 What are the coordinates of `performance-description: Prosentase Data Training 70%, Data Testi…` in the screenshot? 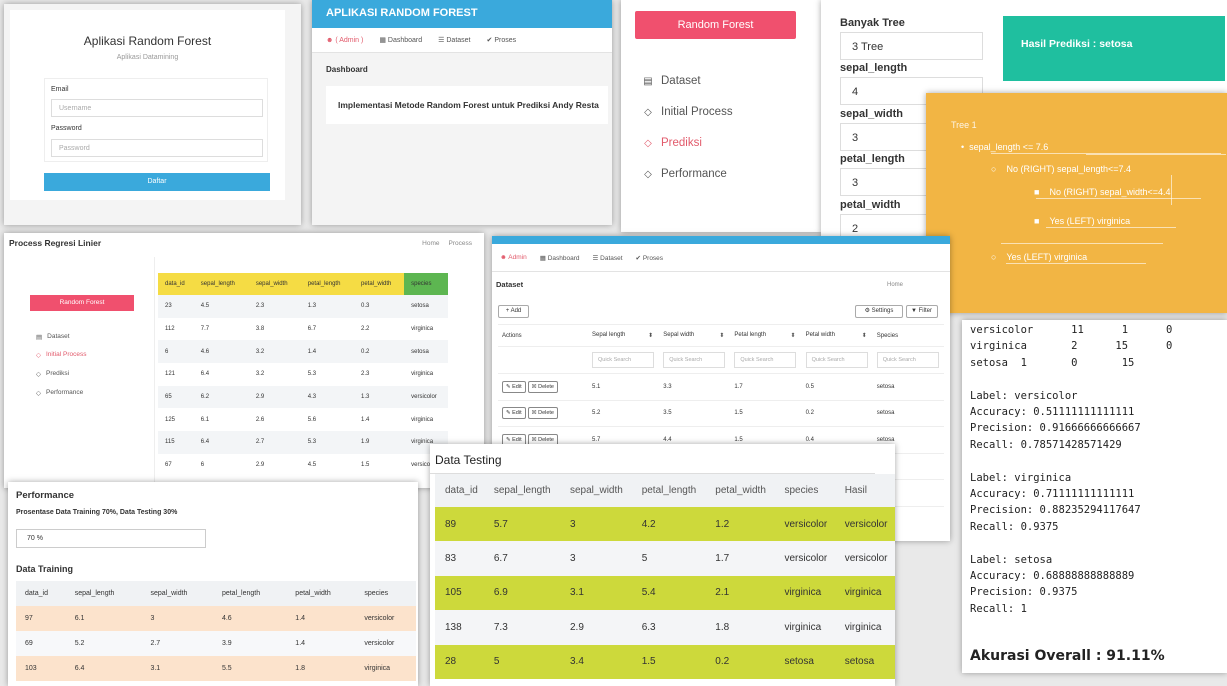 It's located at (97, 512).